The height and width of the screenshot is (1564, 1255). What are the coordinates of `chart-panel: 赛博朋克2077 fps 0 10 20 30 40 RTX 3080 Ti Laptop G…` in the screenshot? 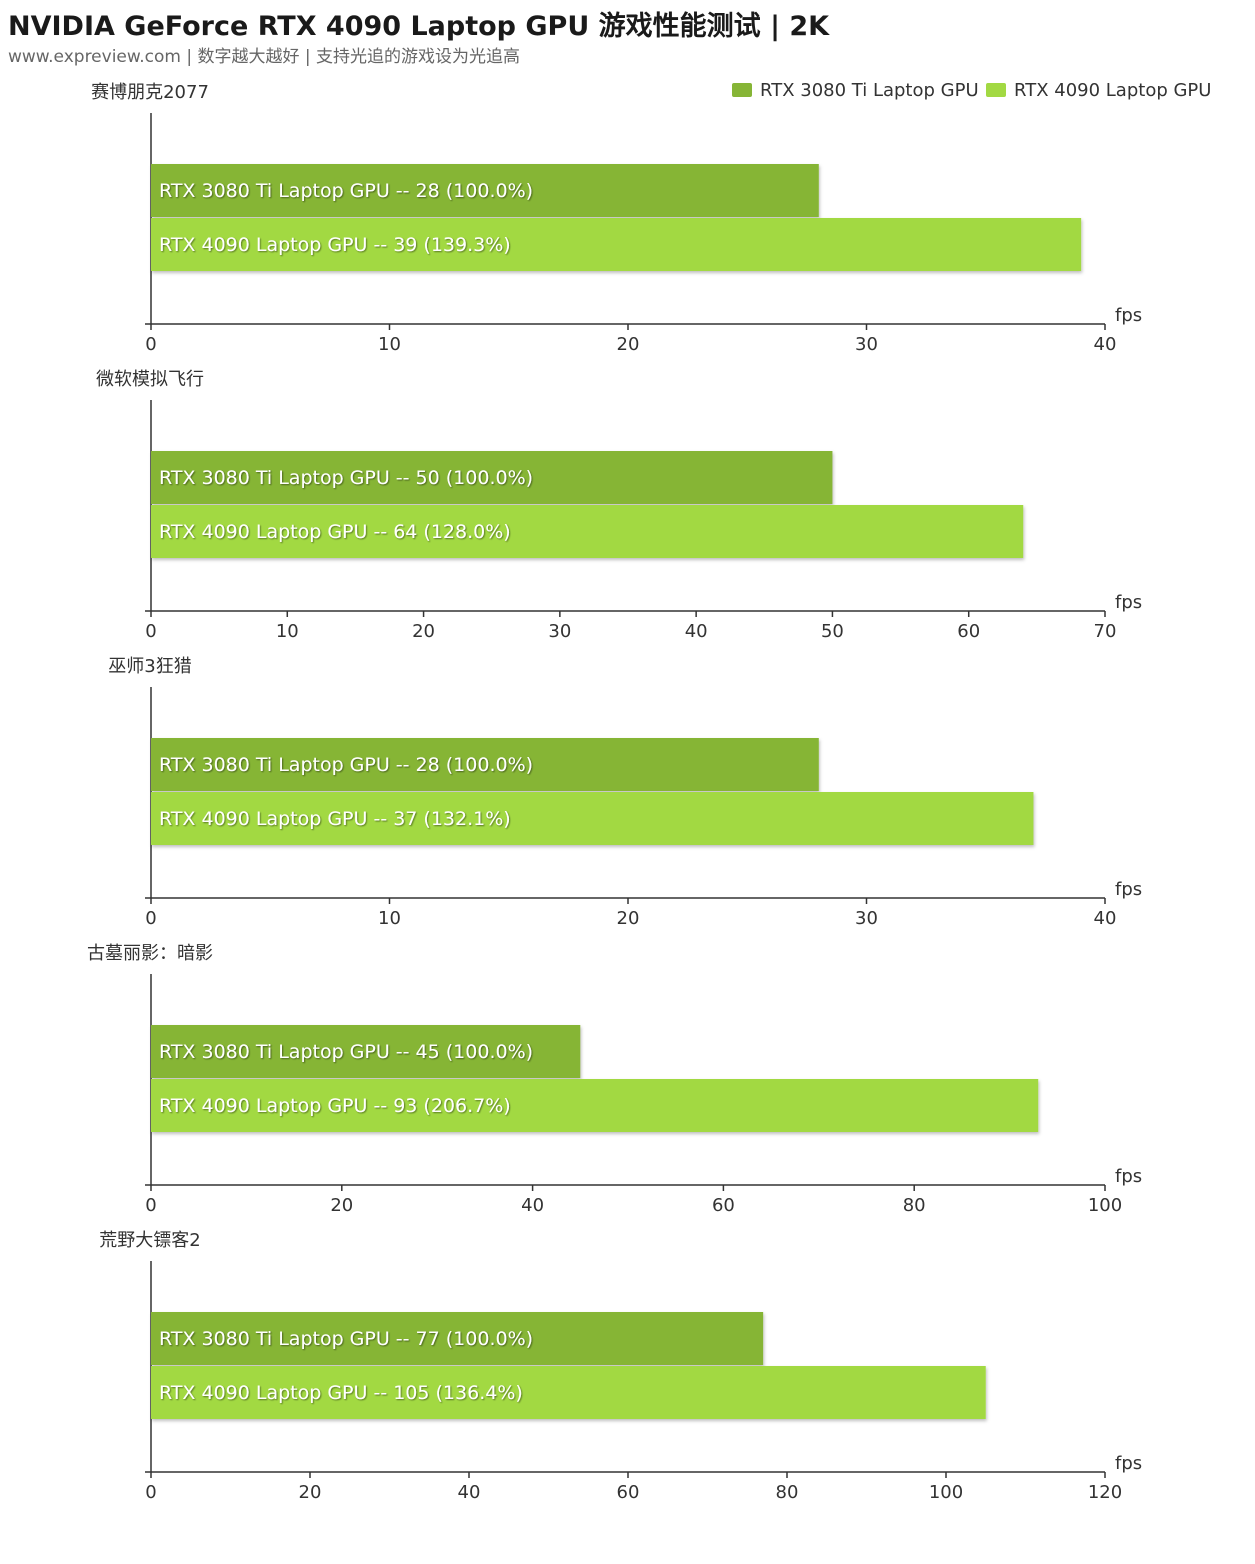 It's located at (616, 218).